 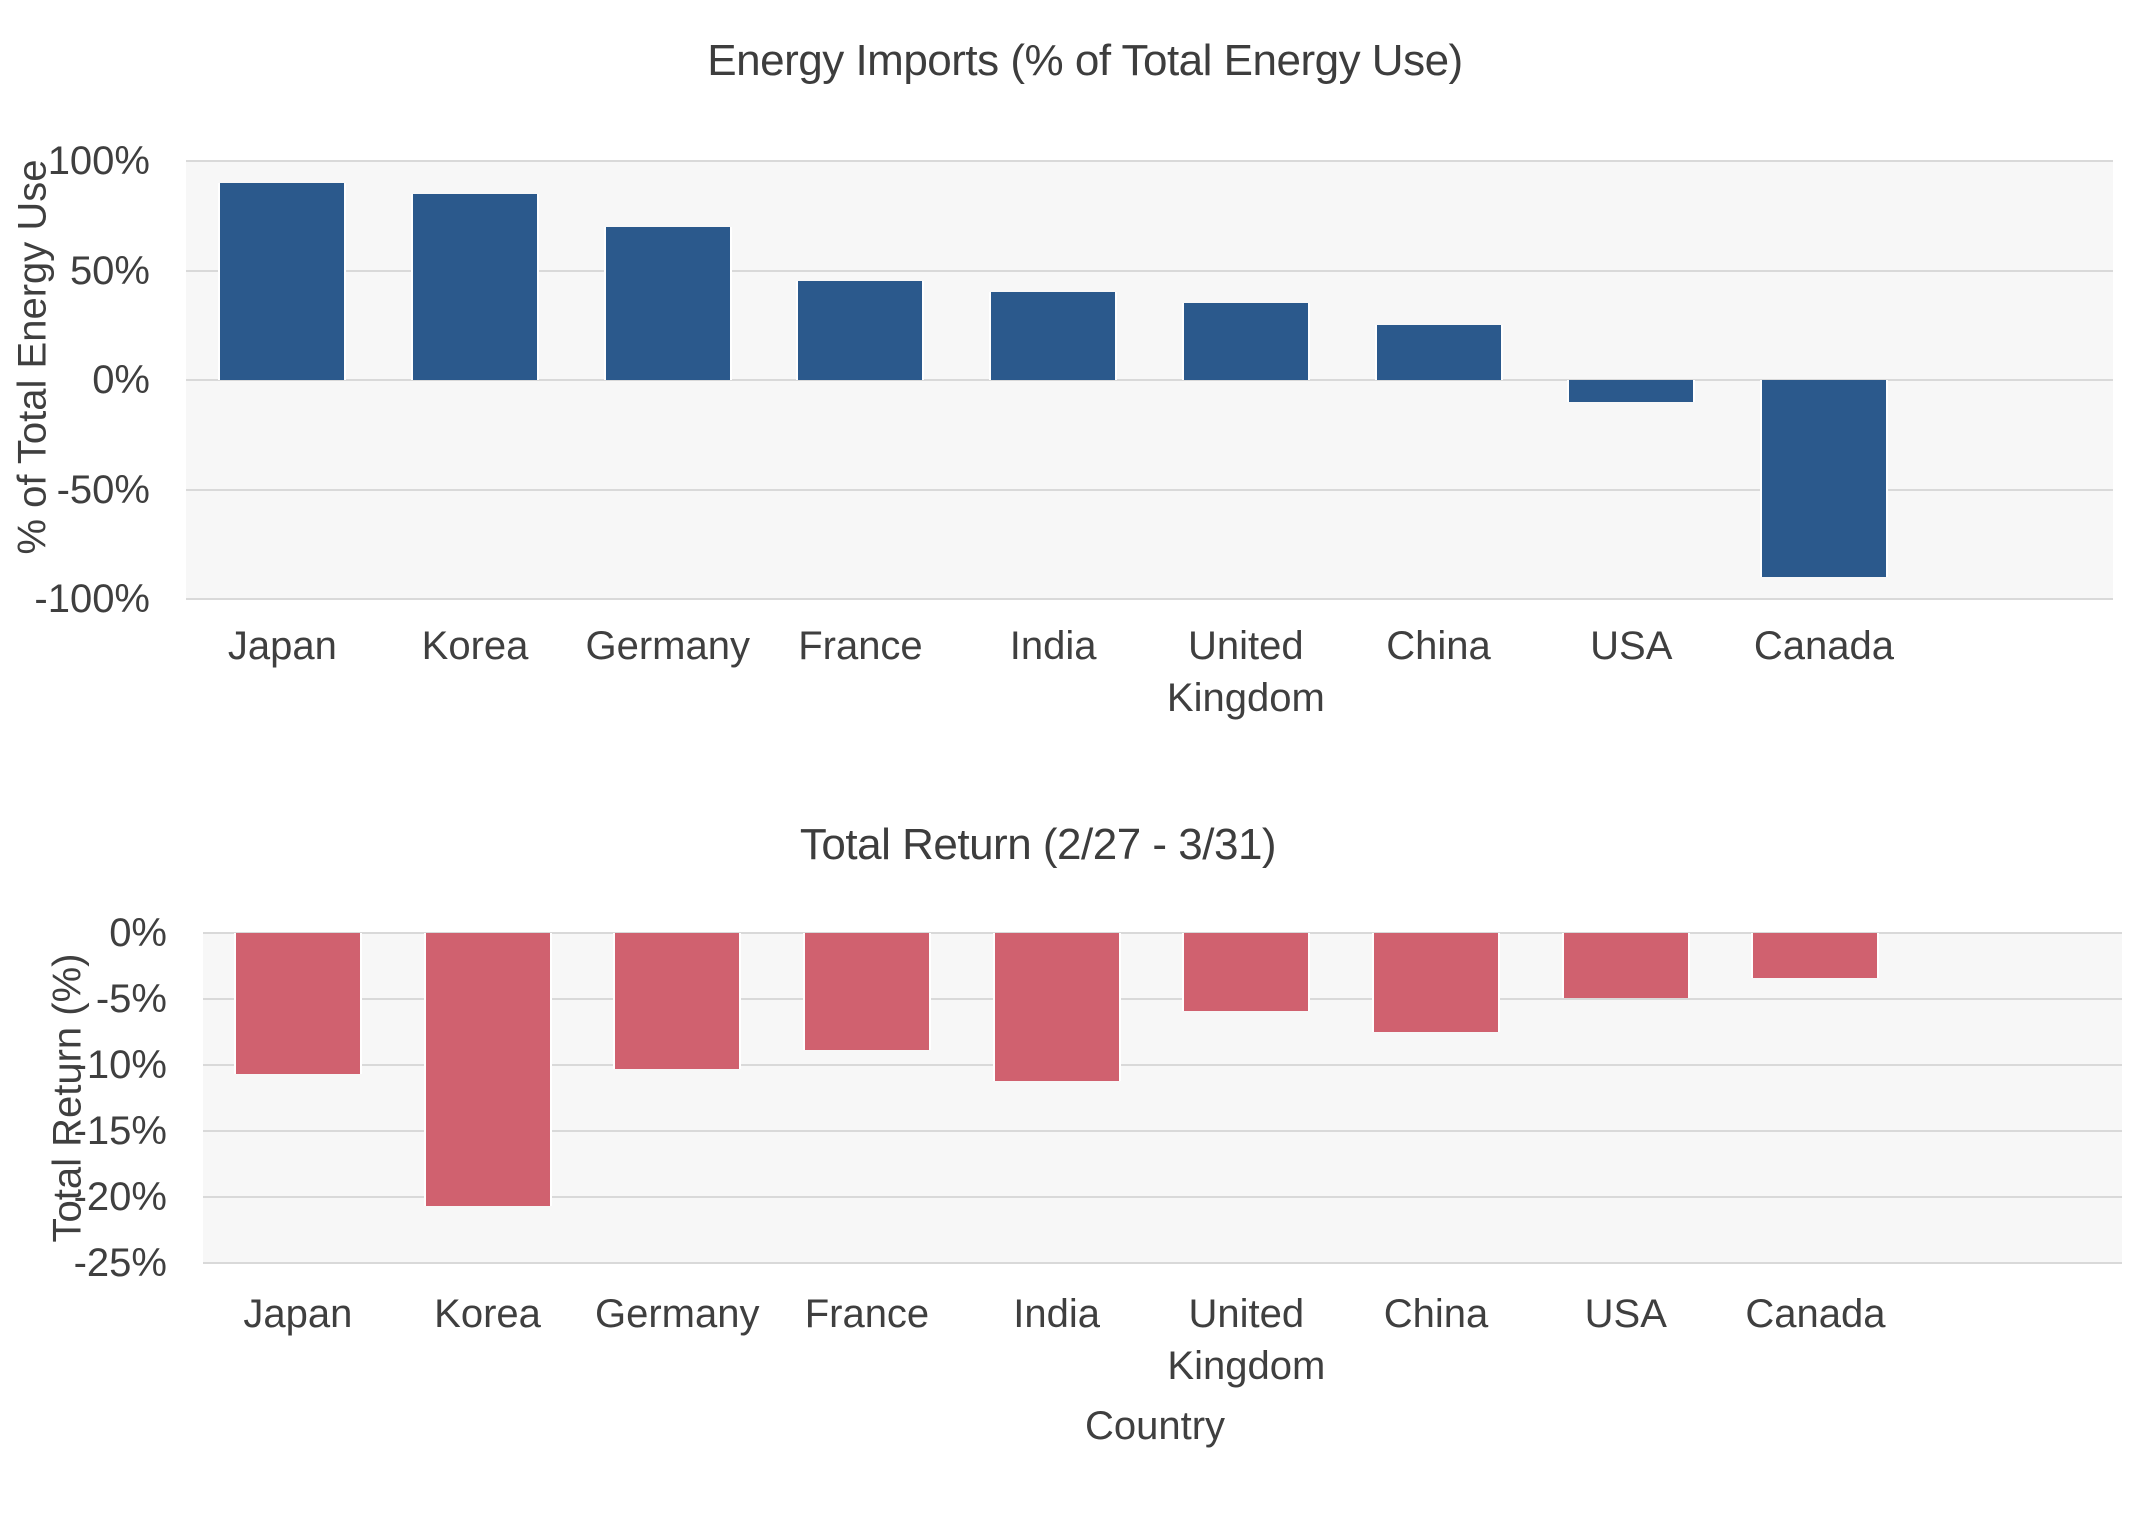 What do you see at coordinates (1162, 999) in the screenshot?
I see `gridline--5%` at bounding box center [1162, 999].